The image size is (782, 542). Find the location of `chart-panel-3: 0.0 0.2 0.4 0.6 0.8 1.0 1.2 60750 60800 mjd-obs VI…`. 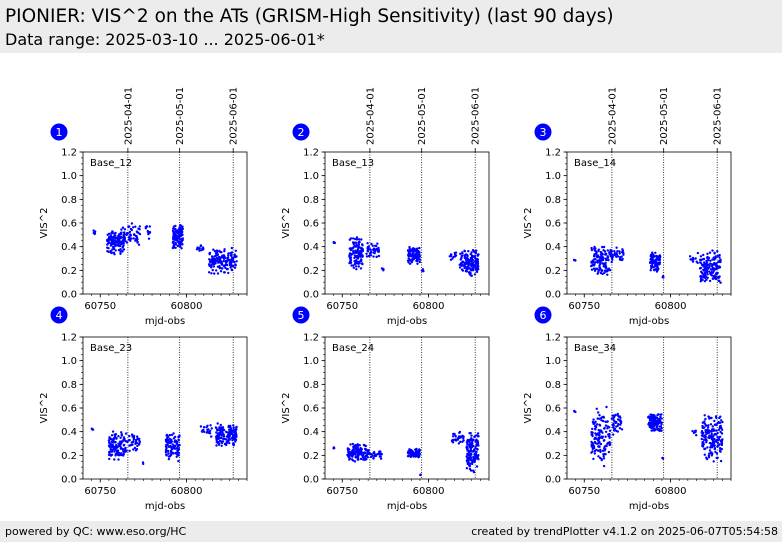

chart-panel-3: 0.0 0.2 0.4 0.6 0.8 1.0 1.2 60750 60800 mjd-obs VI… is located at coordinates (627, 207).